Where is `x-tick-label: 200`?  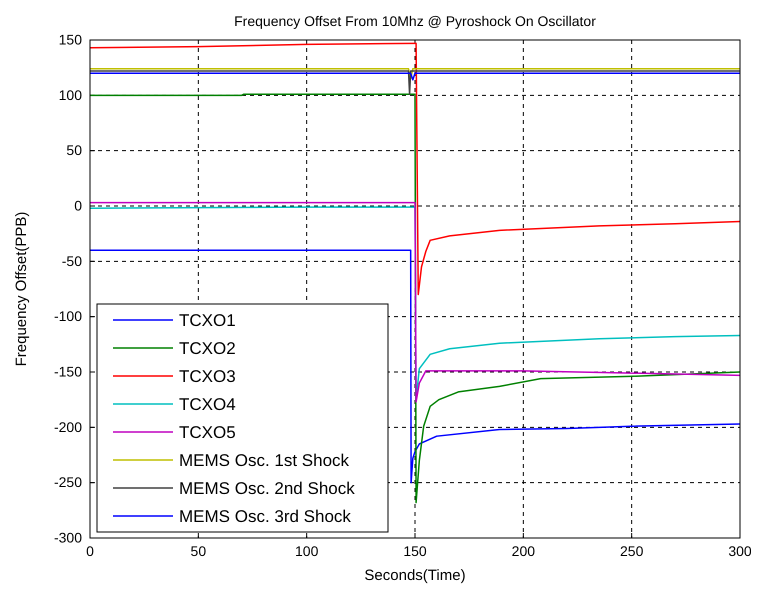 x-tick-label: 200 is located at coordinates (524, 550).